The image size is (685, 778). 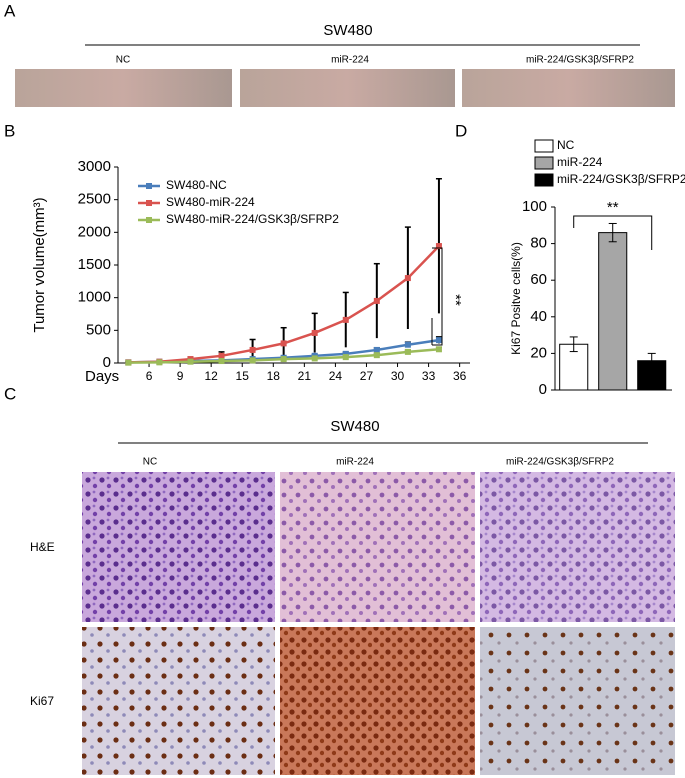 I want to click on x-tick-label: 9, so click(x=180, y=376).